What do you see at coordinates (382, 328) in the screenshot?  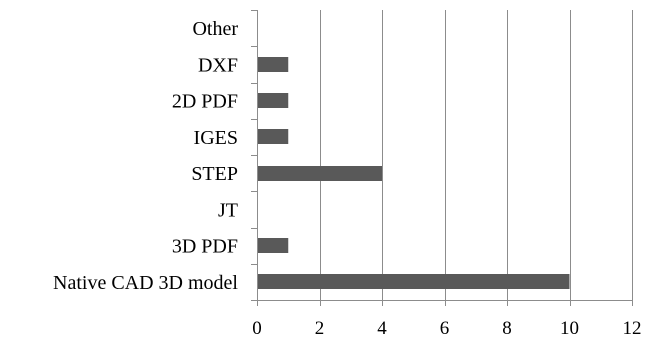 I see `x-tick-label: 4` at bounding box center [382, 328].